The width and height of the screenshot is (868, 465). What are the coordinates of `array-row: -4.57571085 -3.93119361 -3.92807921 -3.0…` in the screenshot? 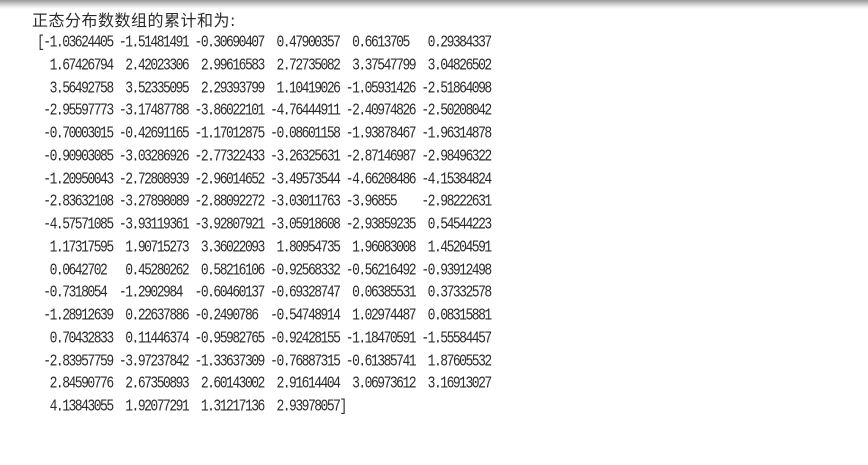 It's located at (264, 224).